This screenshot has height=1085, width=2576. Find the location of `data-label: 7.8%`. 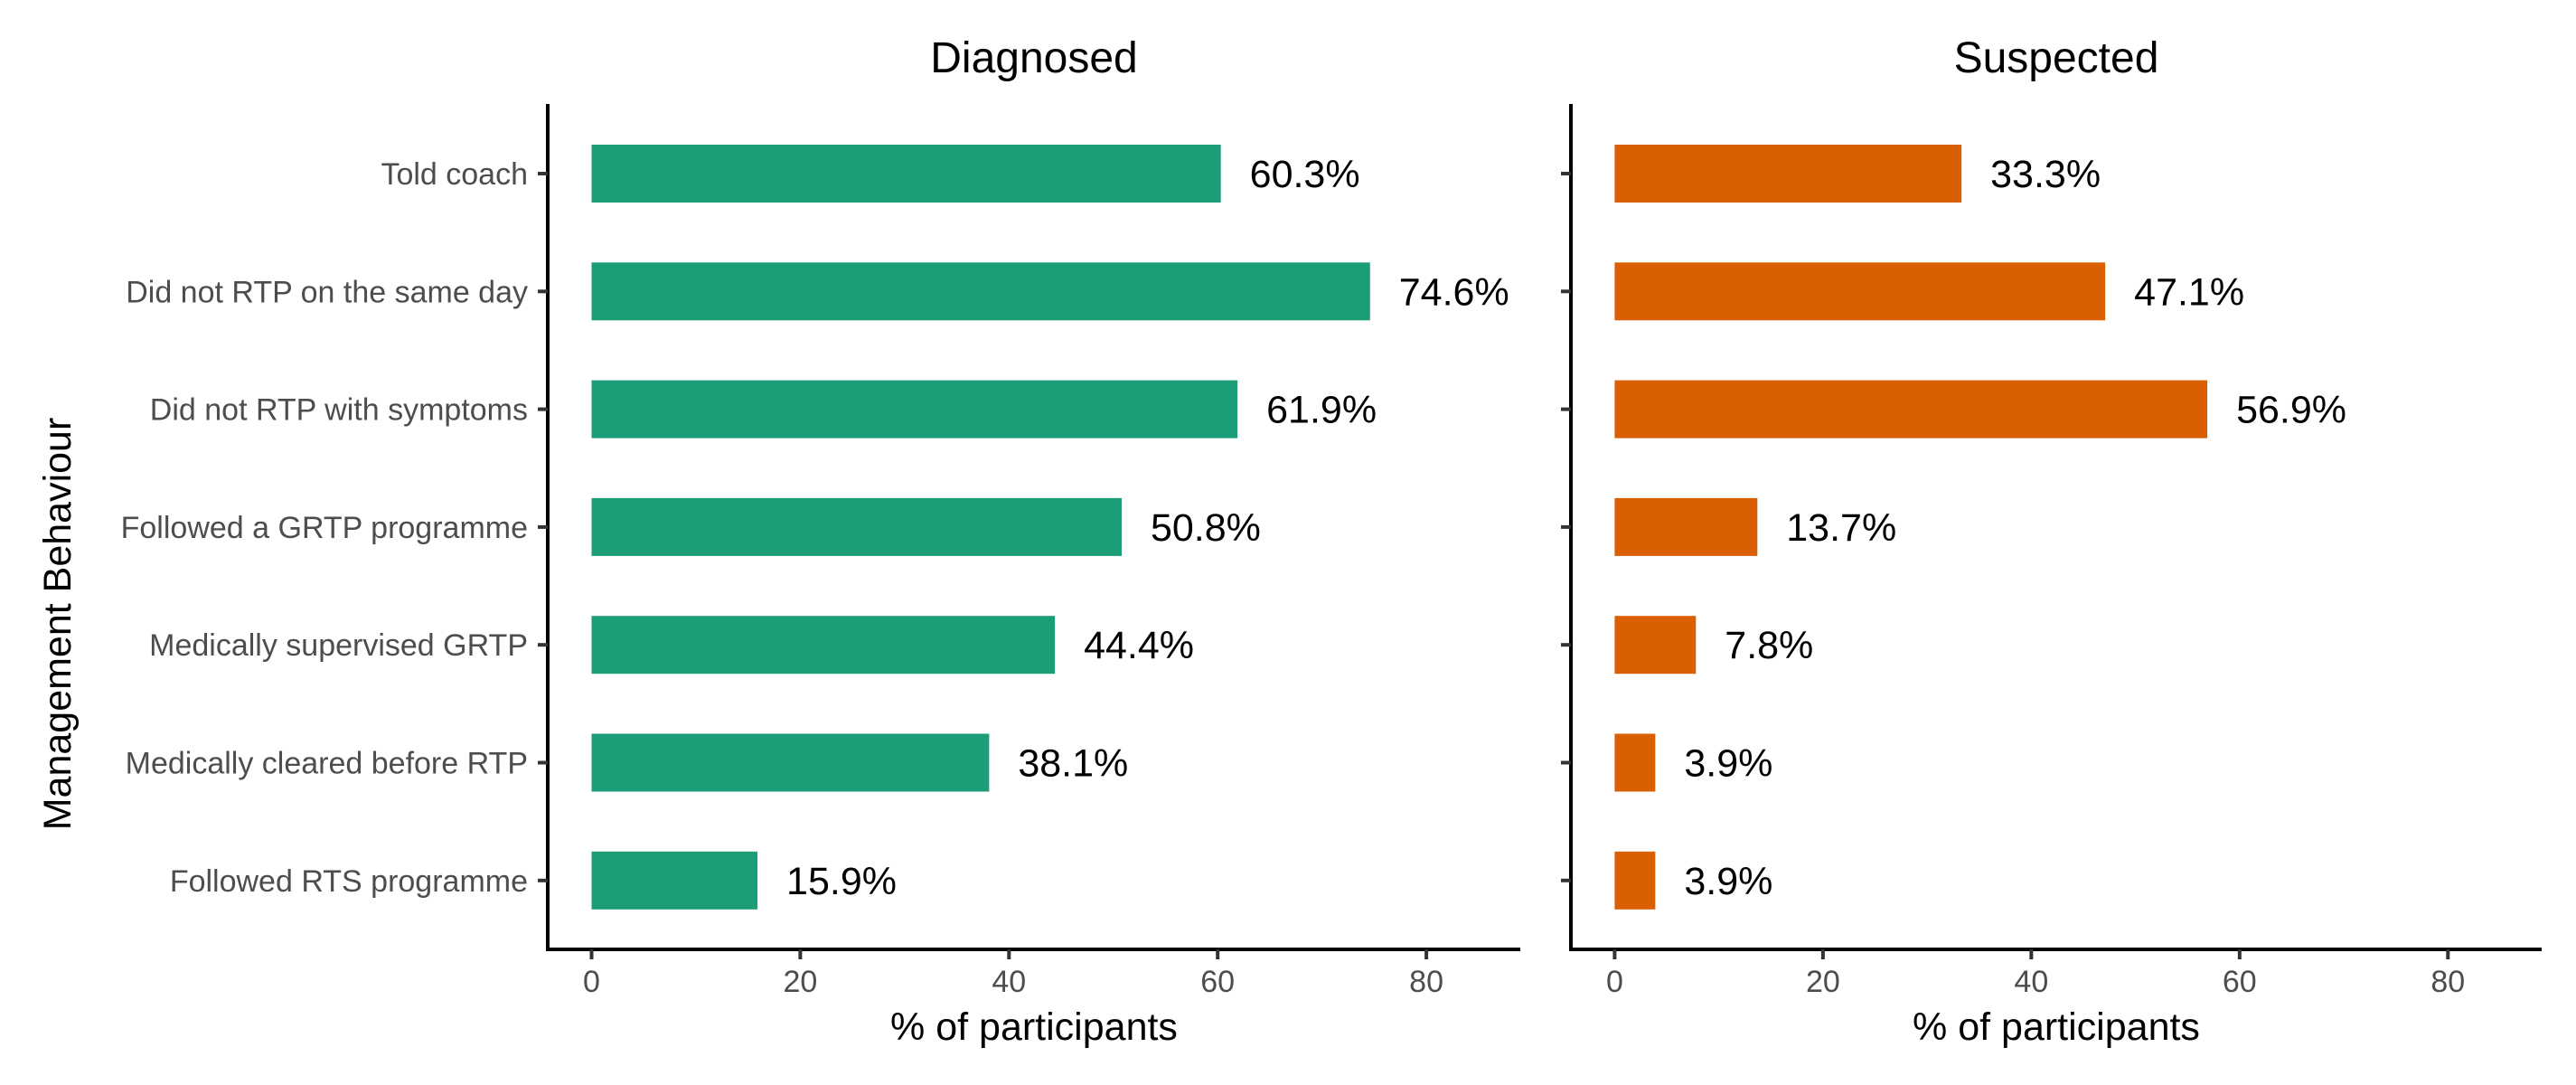

data-label: 7.8% is located at coordinates (1769, 646).